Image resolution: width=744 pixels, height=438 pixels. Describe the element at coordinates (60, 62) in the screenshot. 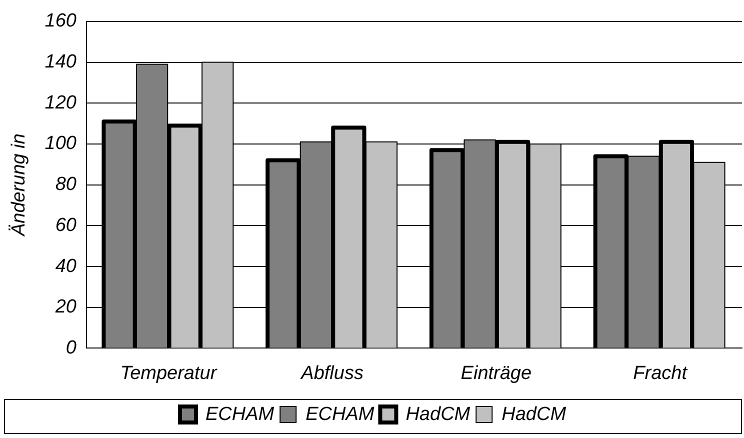

I see `y-tick-label: 140` at that location.